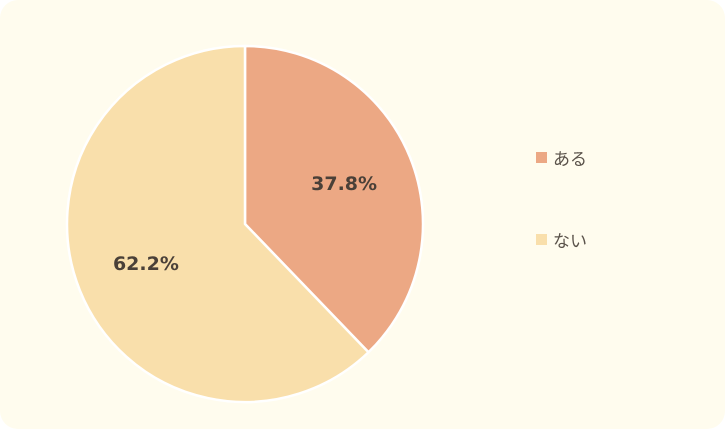 The height and width of the screenshot is (429, 725). I want to click on pie-labels: 37.8% 62.2%, so click(245, 224).